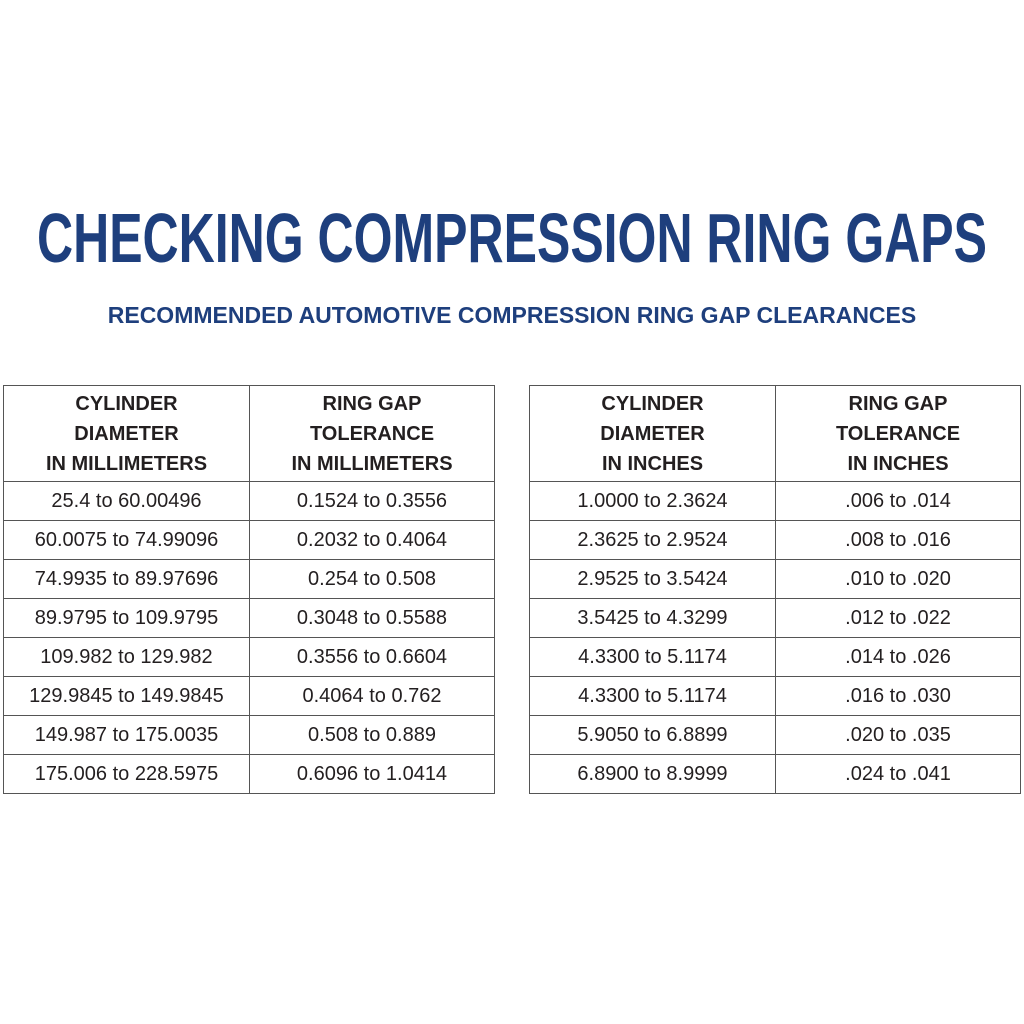  Describe the element at coordinates (898, 579) in the screenshot. I see `ring-gap-tolerance-cell: .010 to .020` at that location.